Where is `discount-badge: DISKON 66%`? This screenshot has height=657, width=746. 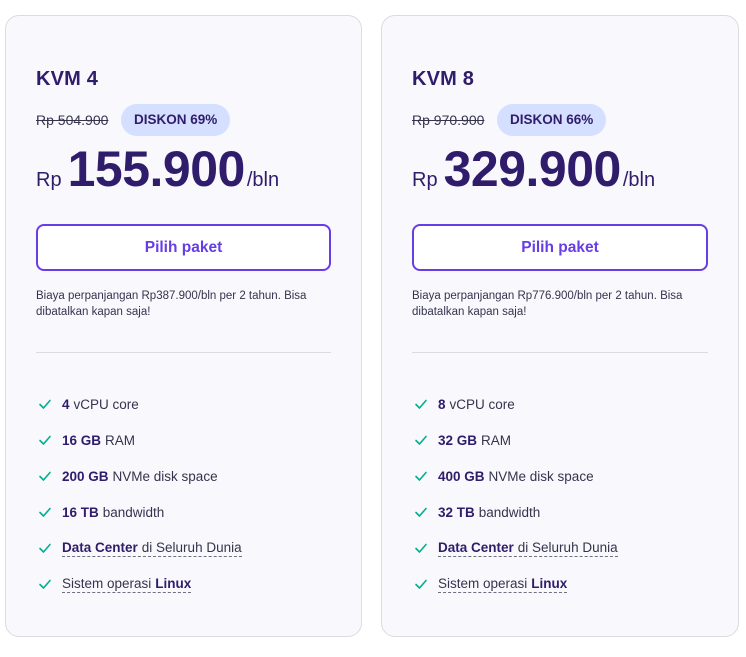 discount-badge: DISKON 66% is located at coordinates (552, 120).